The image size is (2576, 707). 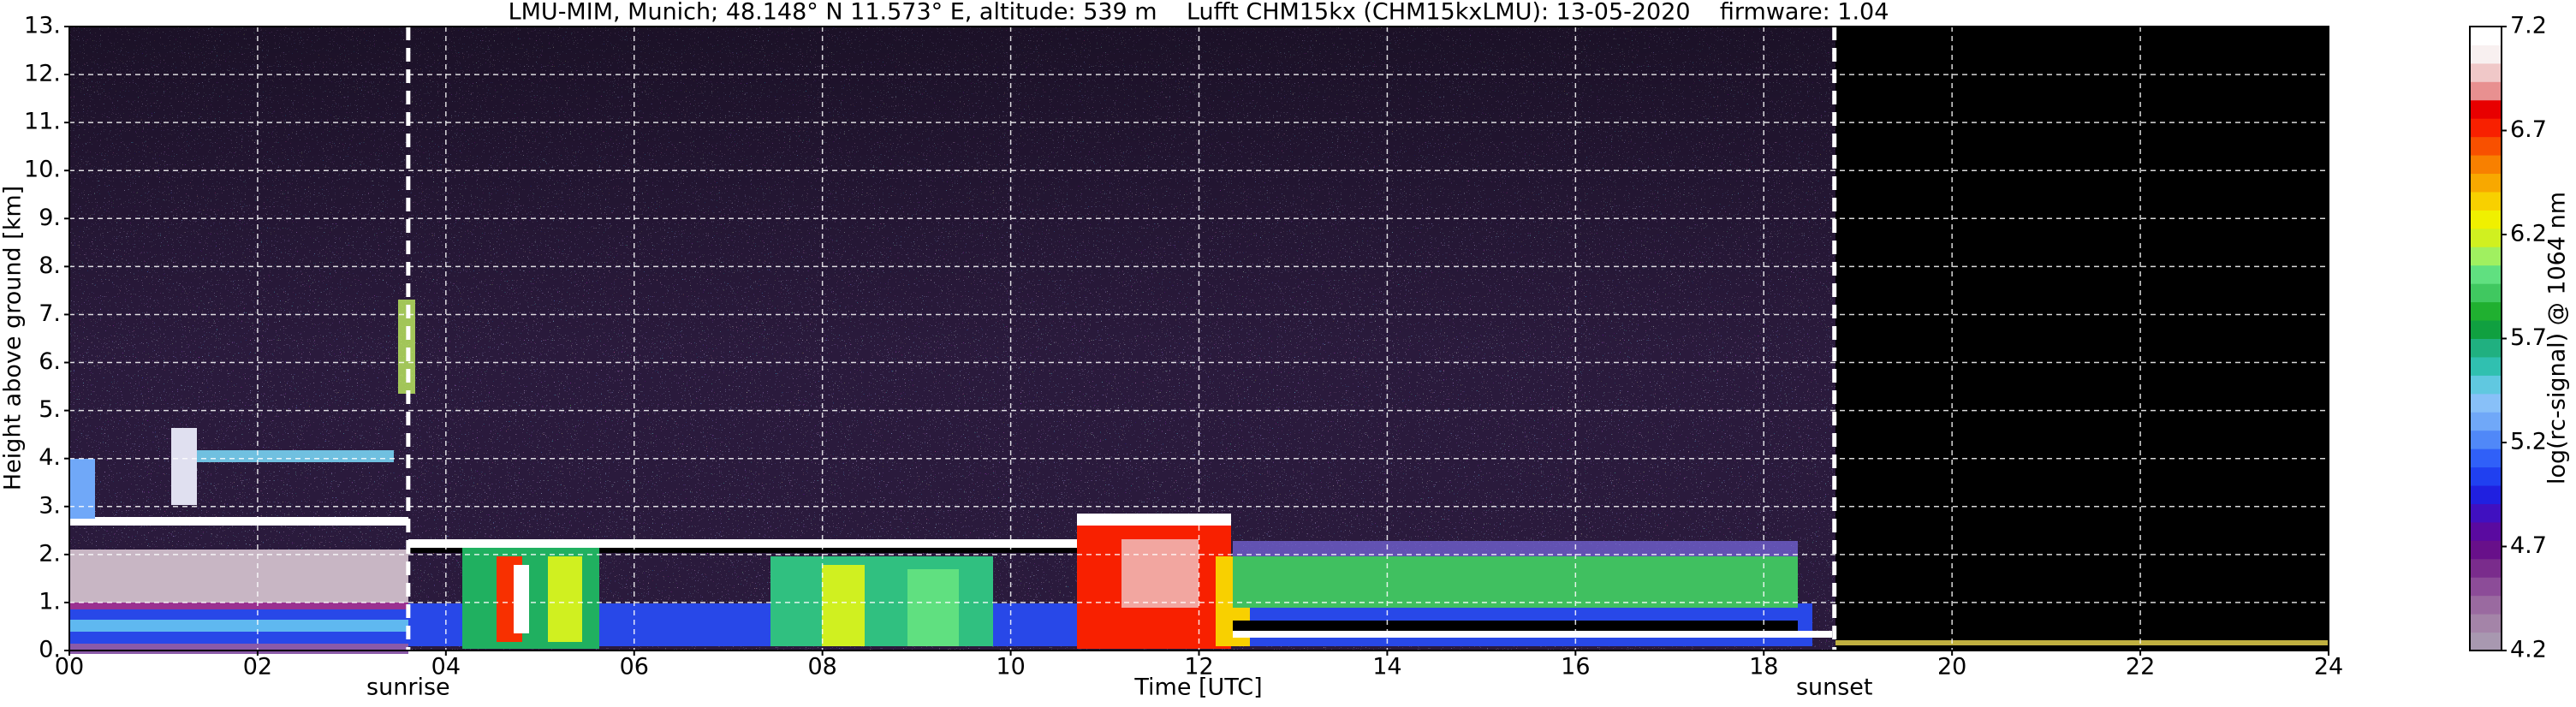 I want to click on x-tick-label: 18, so click(x=1764, y=667).